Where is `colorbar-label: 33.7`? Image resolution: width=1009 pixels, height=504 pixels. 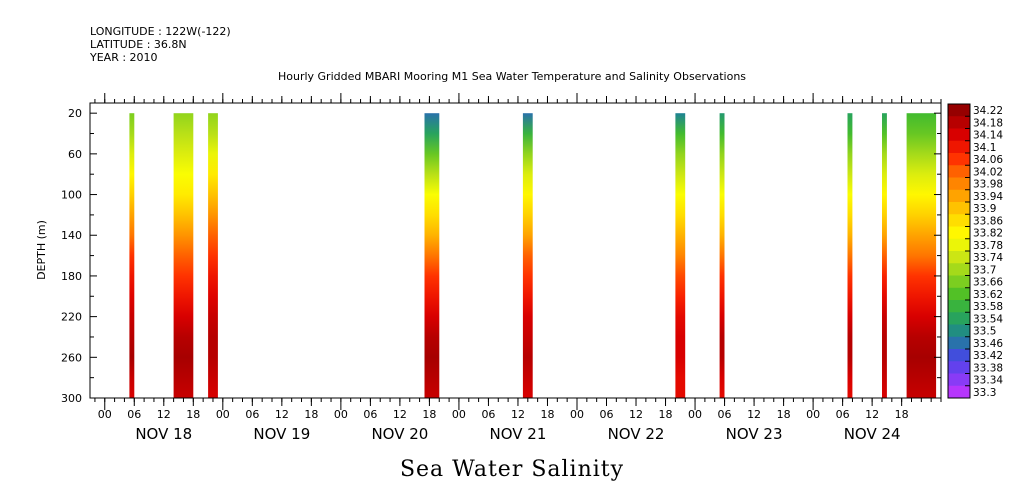 colorbar-label: 33.7 is located at coordinates (984, 270).